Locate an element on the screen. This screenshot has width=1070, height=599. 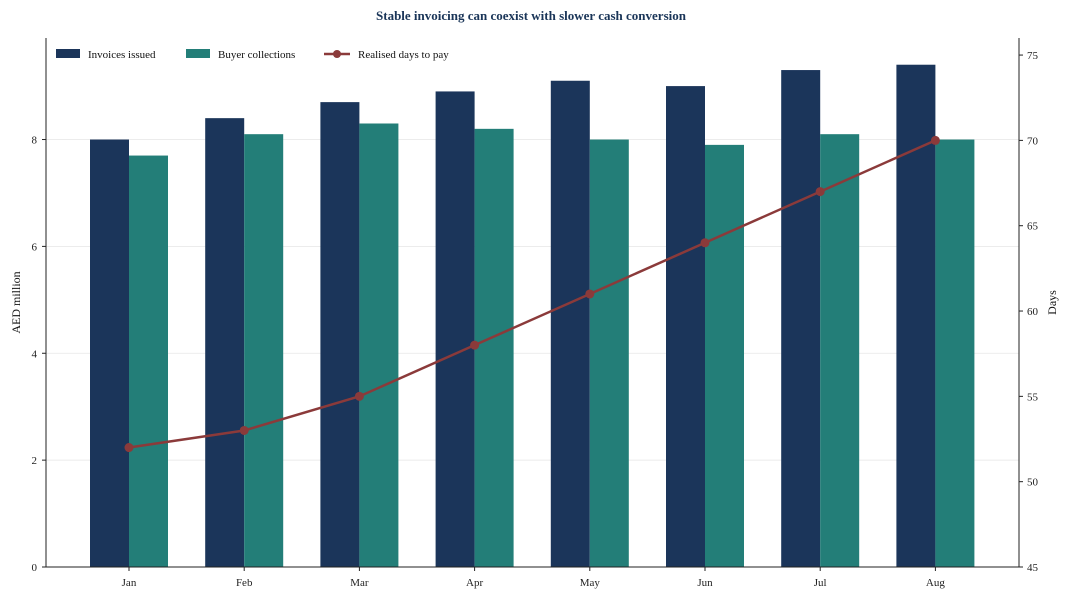
point-days-feb is located at coordinates (244, 430).